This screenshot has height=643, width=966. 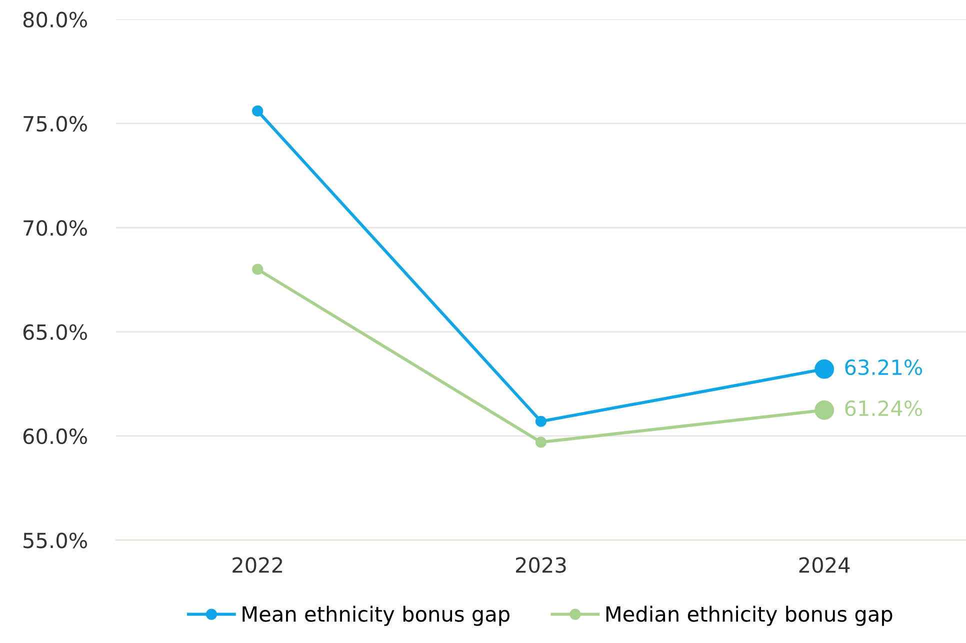 I want to click on y-tick-label: 75.0%, so click(x=55, y=124).